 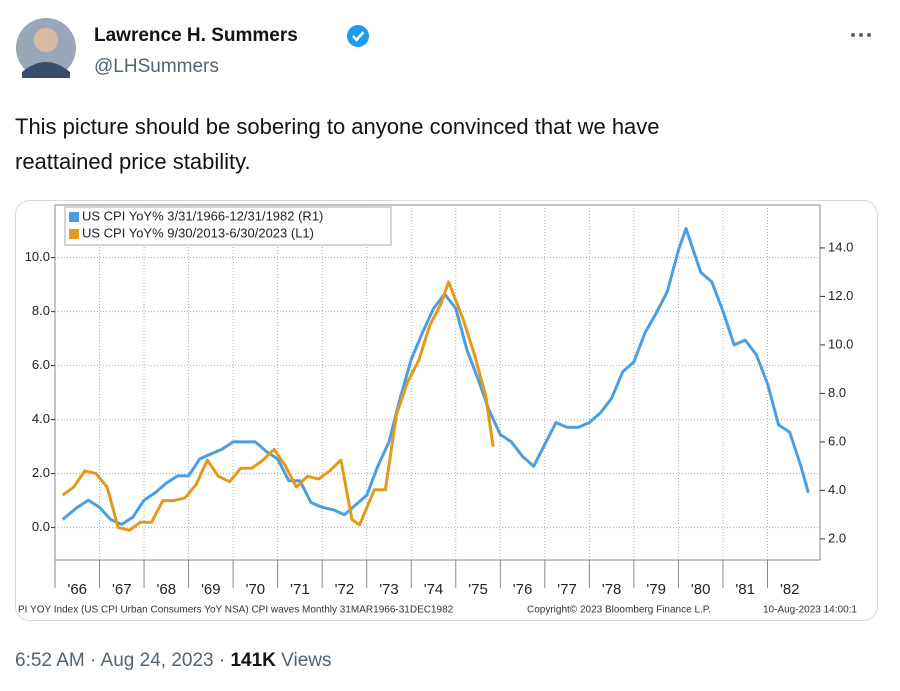 I want to click on timestamp: 6:52 AM · Aug 24, 2023 · 141K Views, so click(x=173, y=660).